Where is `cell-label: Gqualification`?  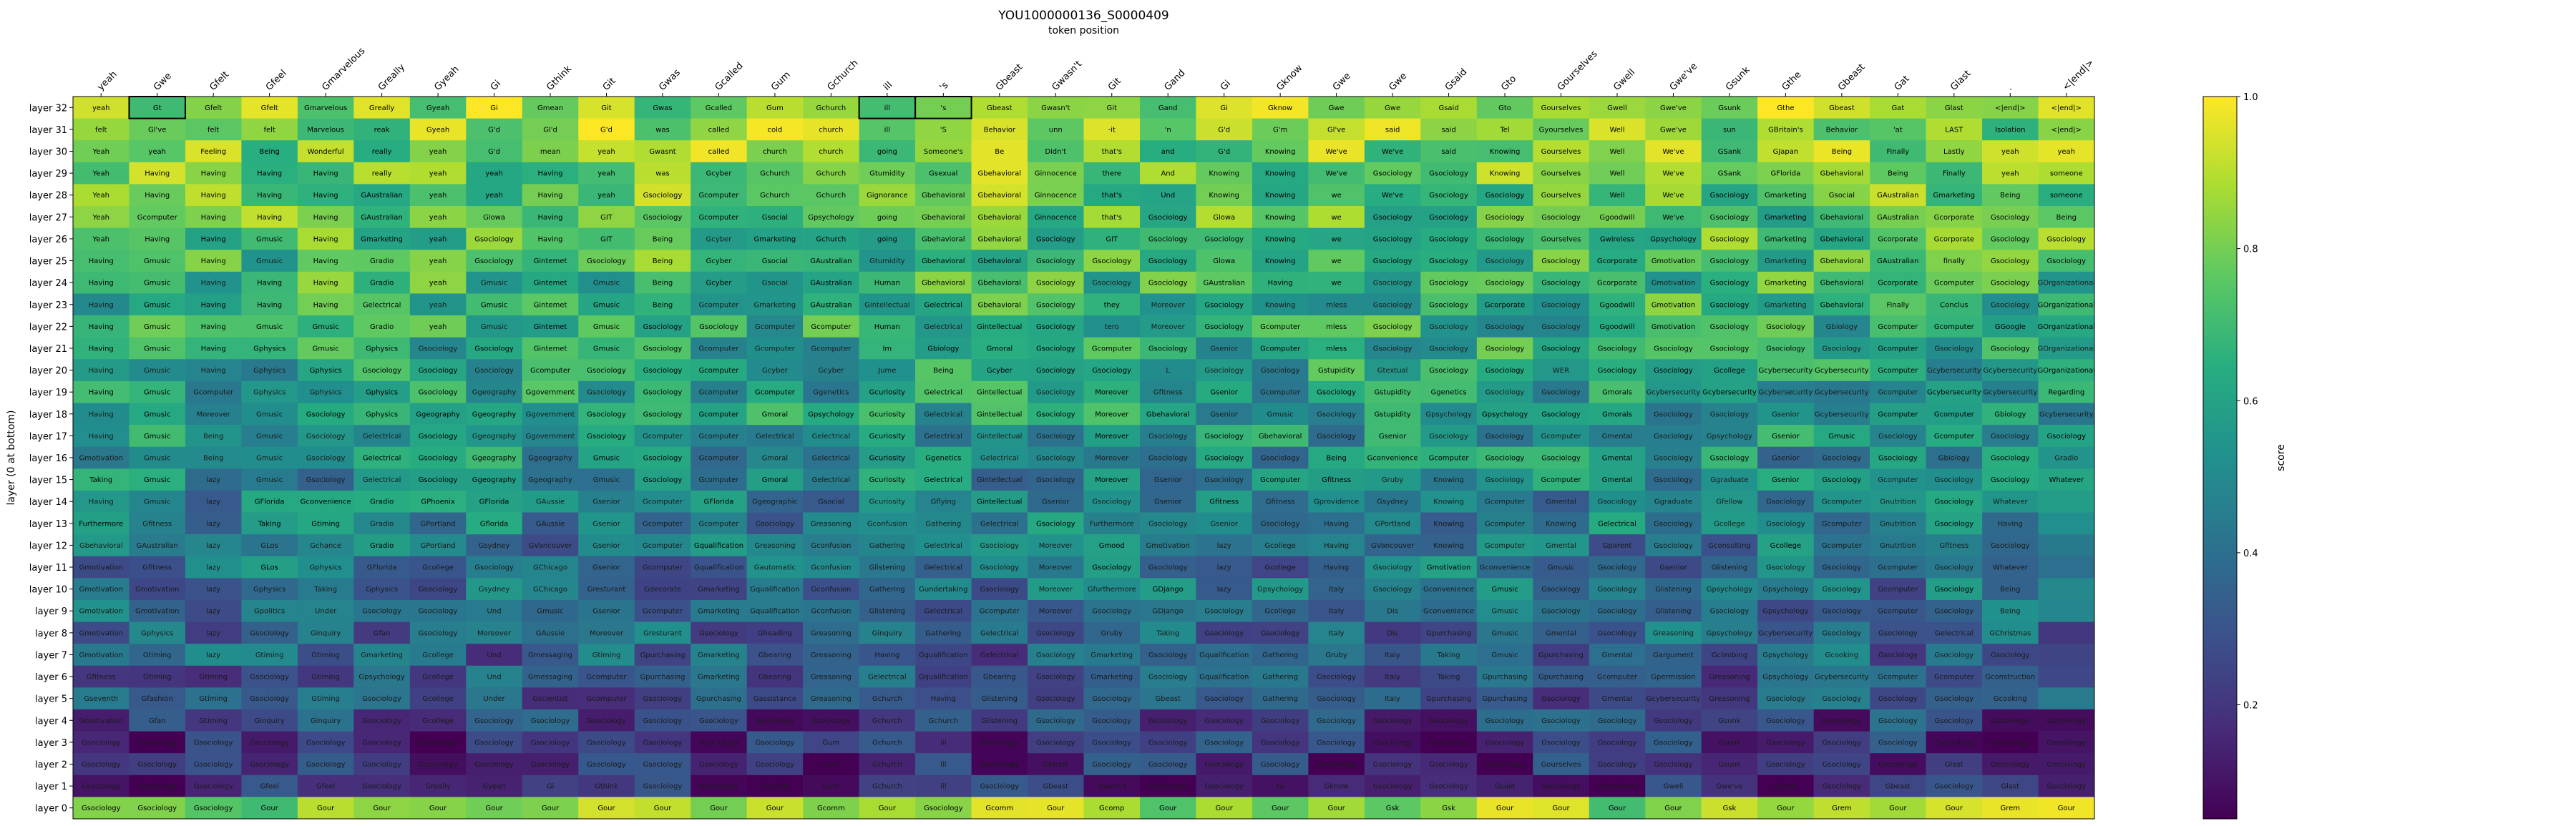 cell-label: Gqualification is located at coordinates (1224, 655).